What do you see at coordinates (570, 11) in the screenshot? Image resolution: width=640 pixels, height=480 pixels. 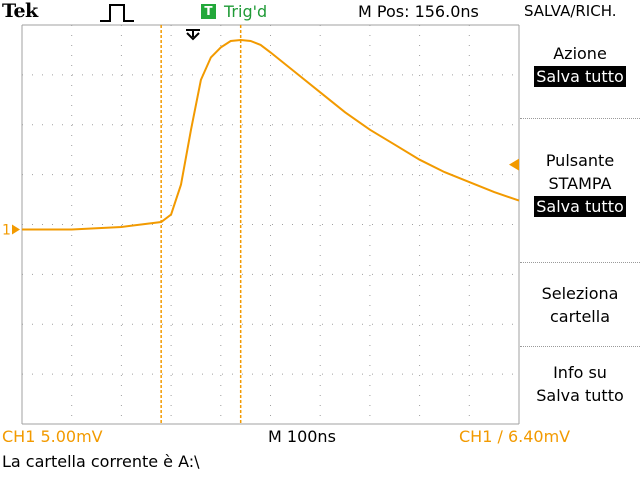 I see `menu-title: SALVA/RICH.` at bounding box center [570, 11].